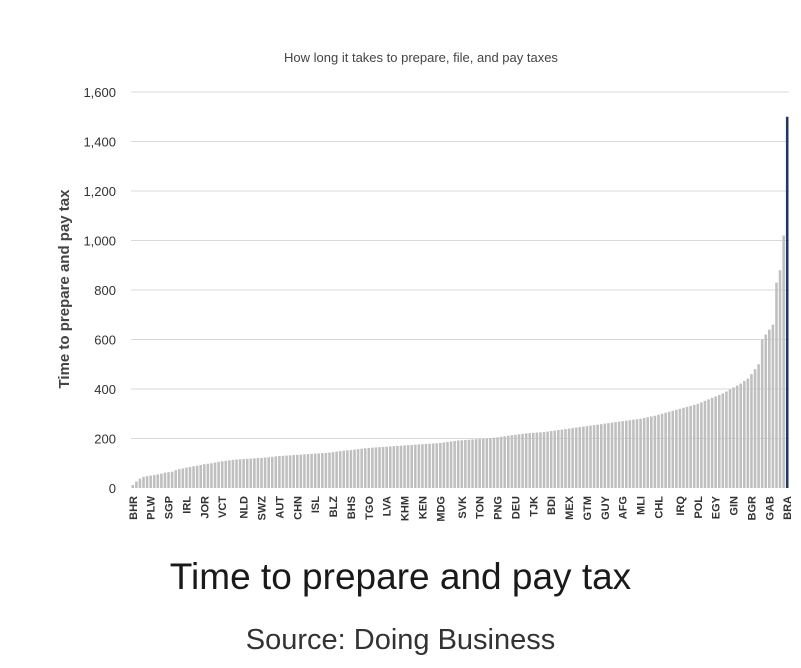  What do you see at coordinates (534, 506) in the screenshot?
I see `x-tick-label: TJK` at bounding box center [534, 506].